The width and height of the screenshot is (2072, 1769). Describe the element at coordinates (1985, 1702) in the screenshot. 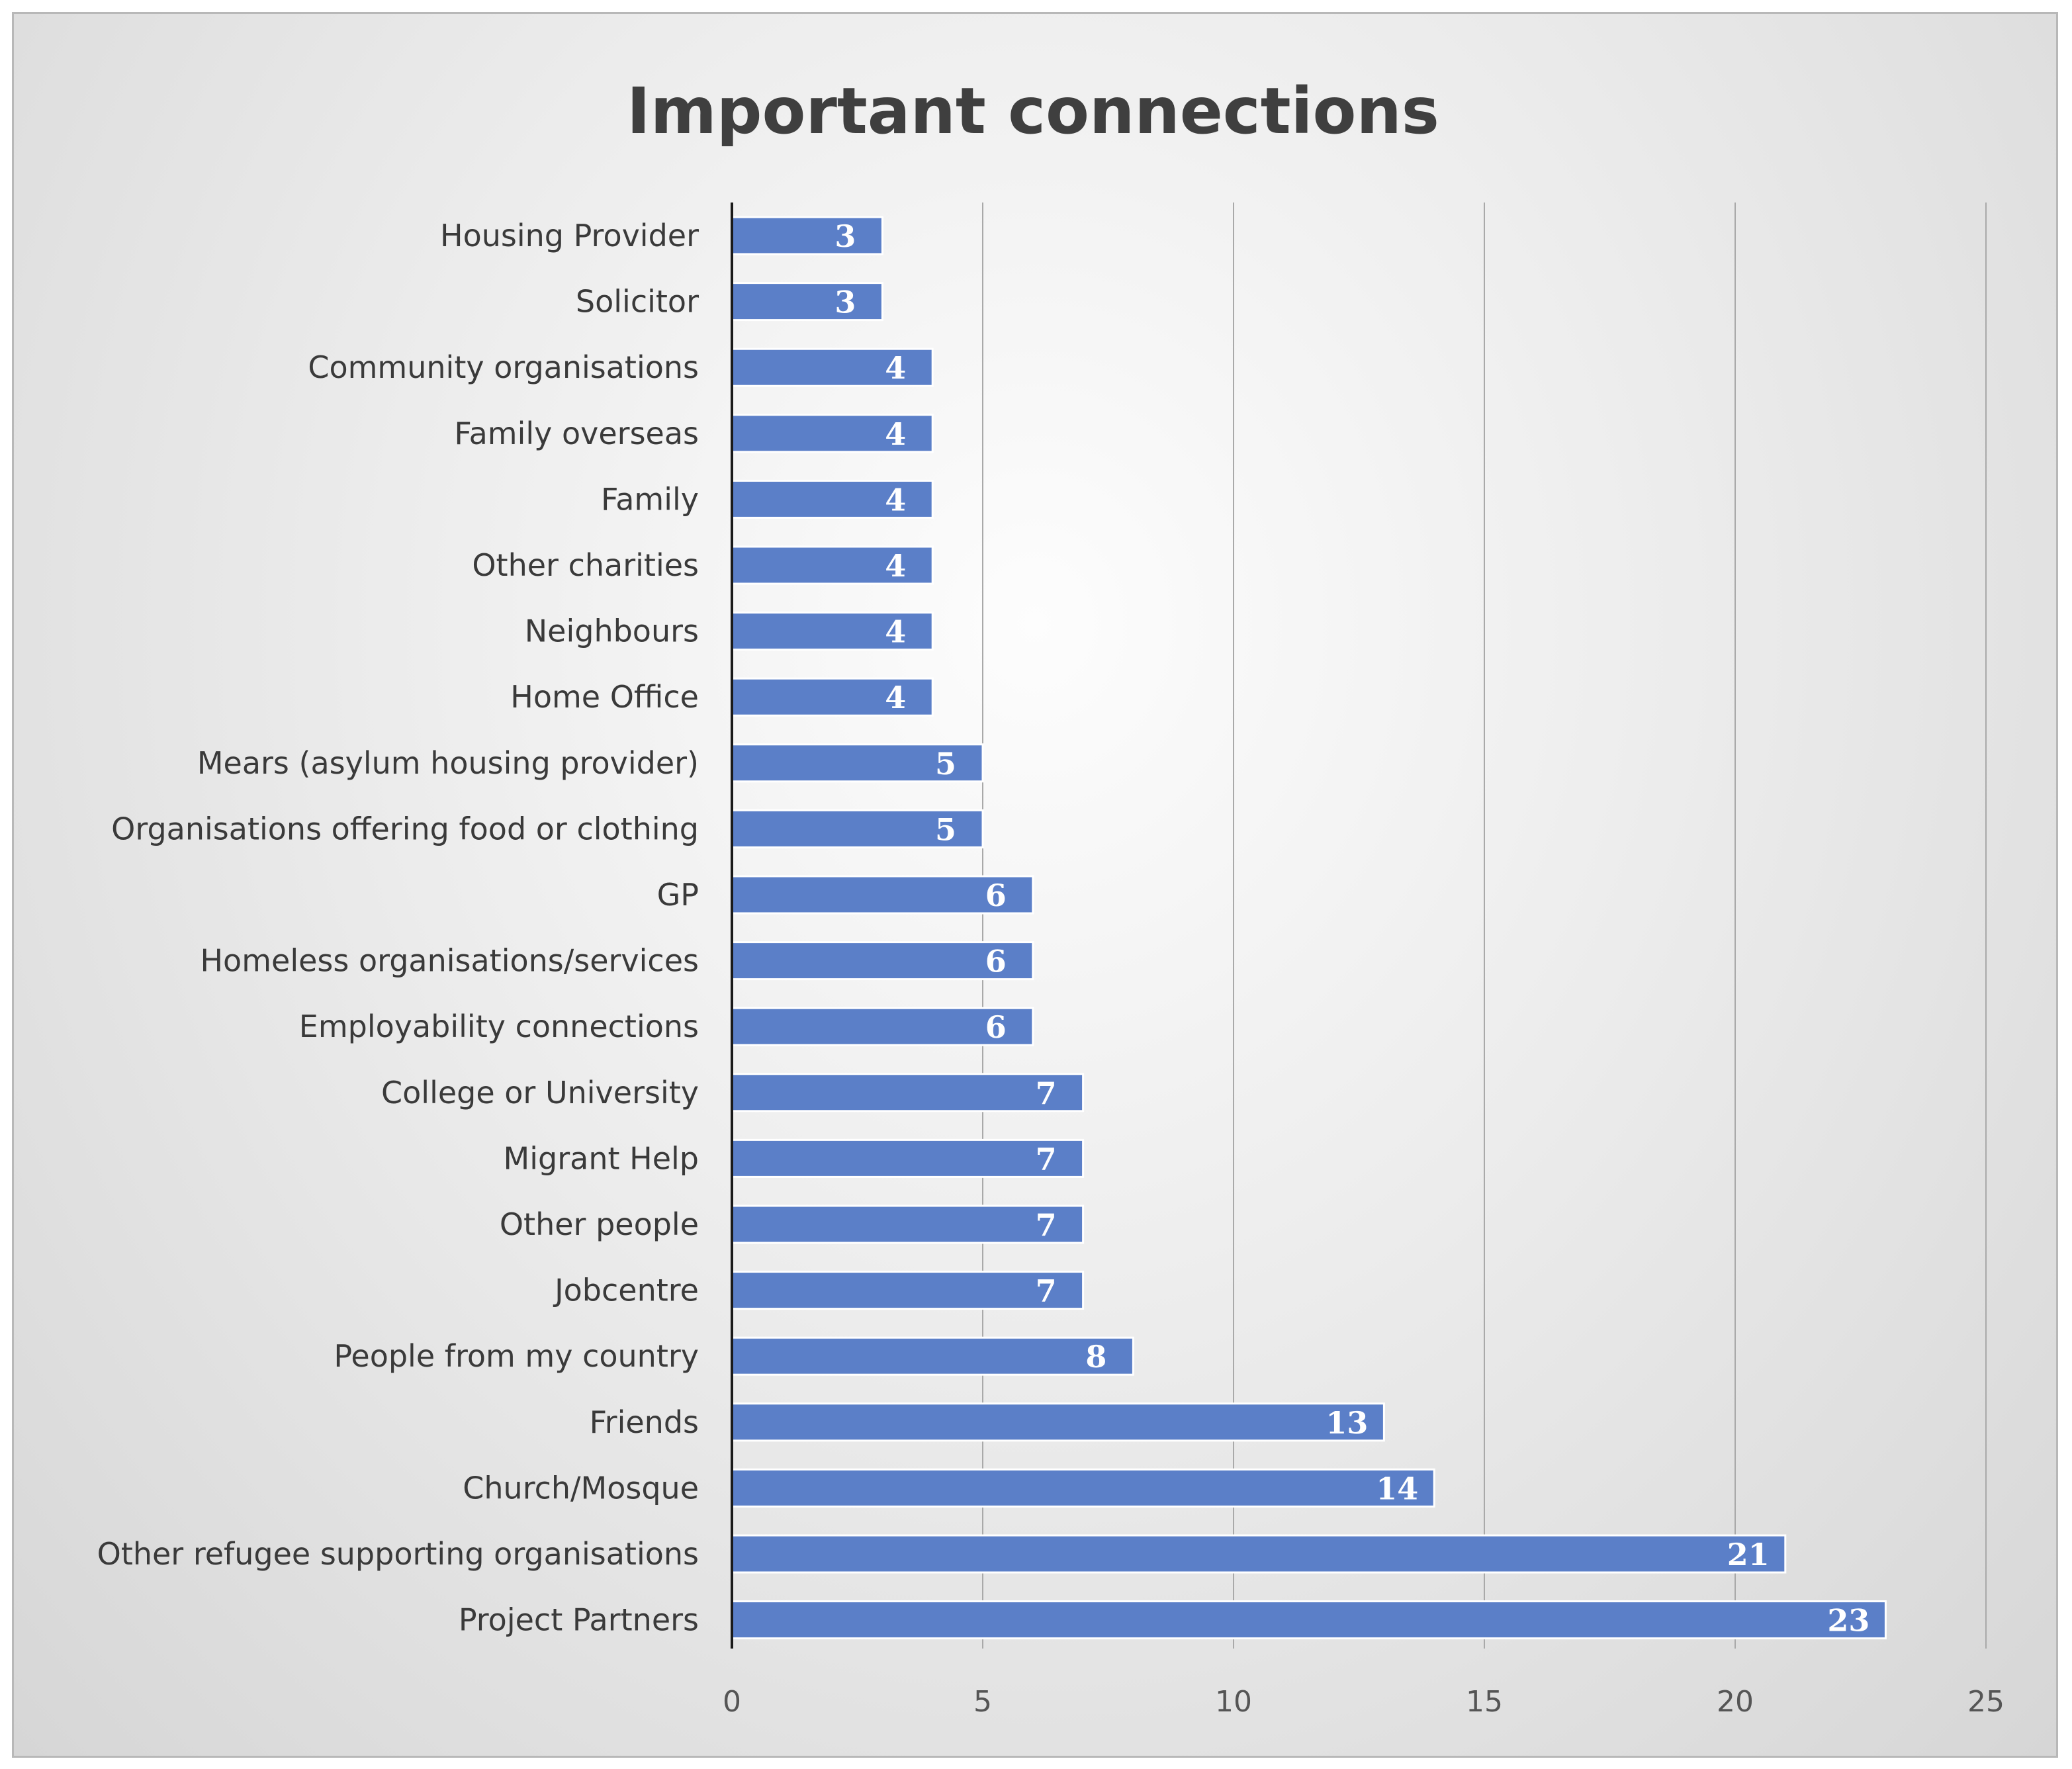

I see `x-tick-label: 25` at that location.